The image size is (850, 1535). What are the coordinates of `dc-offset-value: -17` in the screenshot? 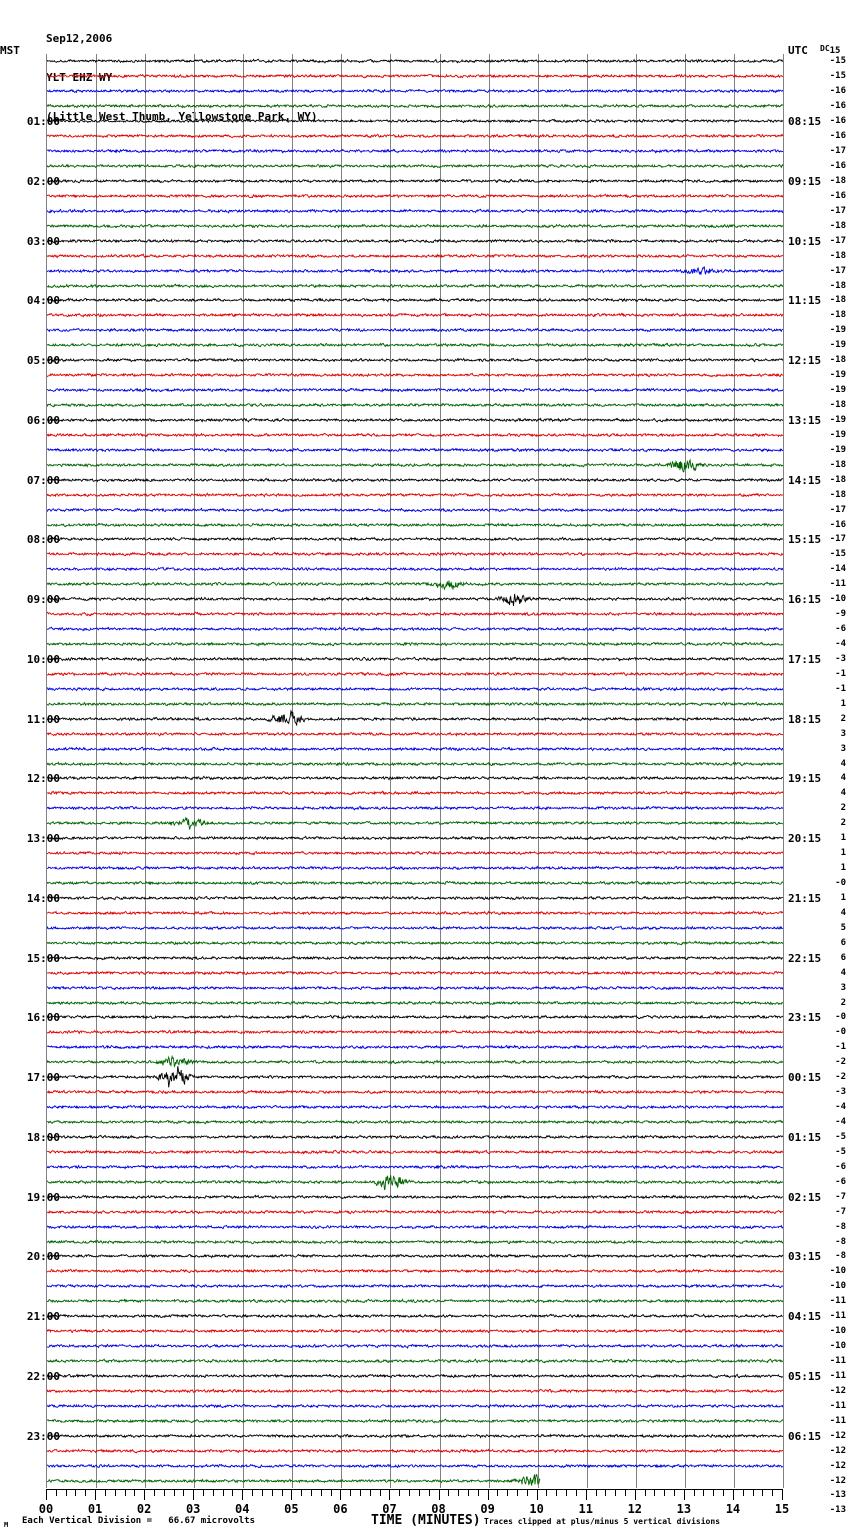 It's located at (837, 151).